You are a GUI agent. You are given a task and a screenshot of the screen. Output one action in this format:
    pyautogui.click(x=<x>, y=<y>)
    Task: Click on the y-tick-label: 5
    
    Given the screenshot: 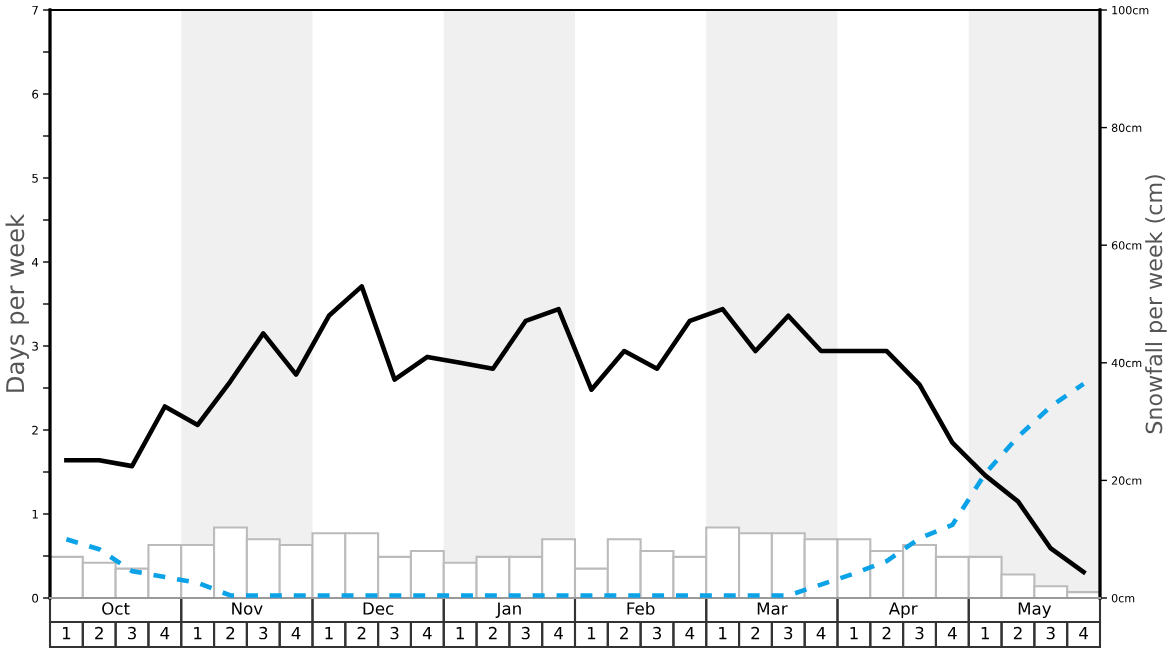 What is the action you would take?
    pyautogui.click(x=35, y=178)
    